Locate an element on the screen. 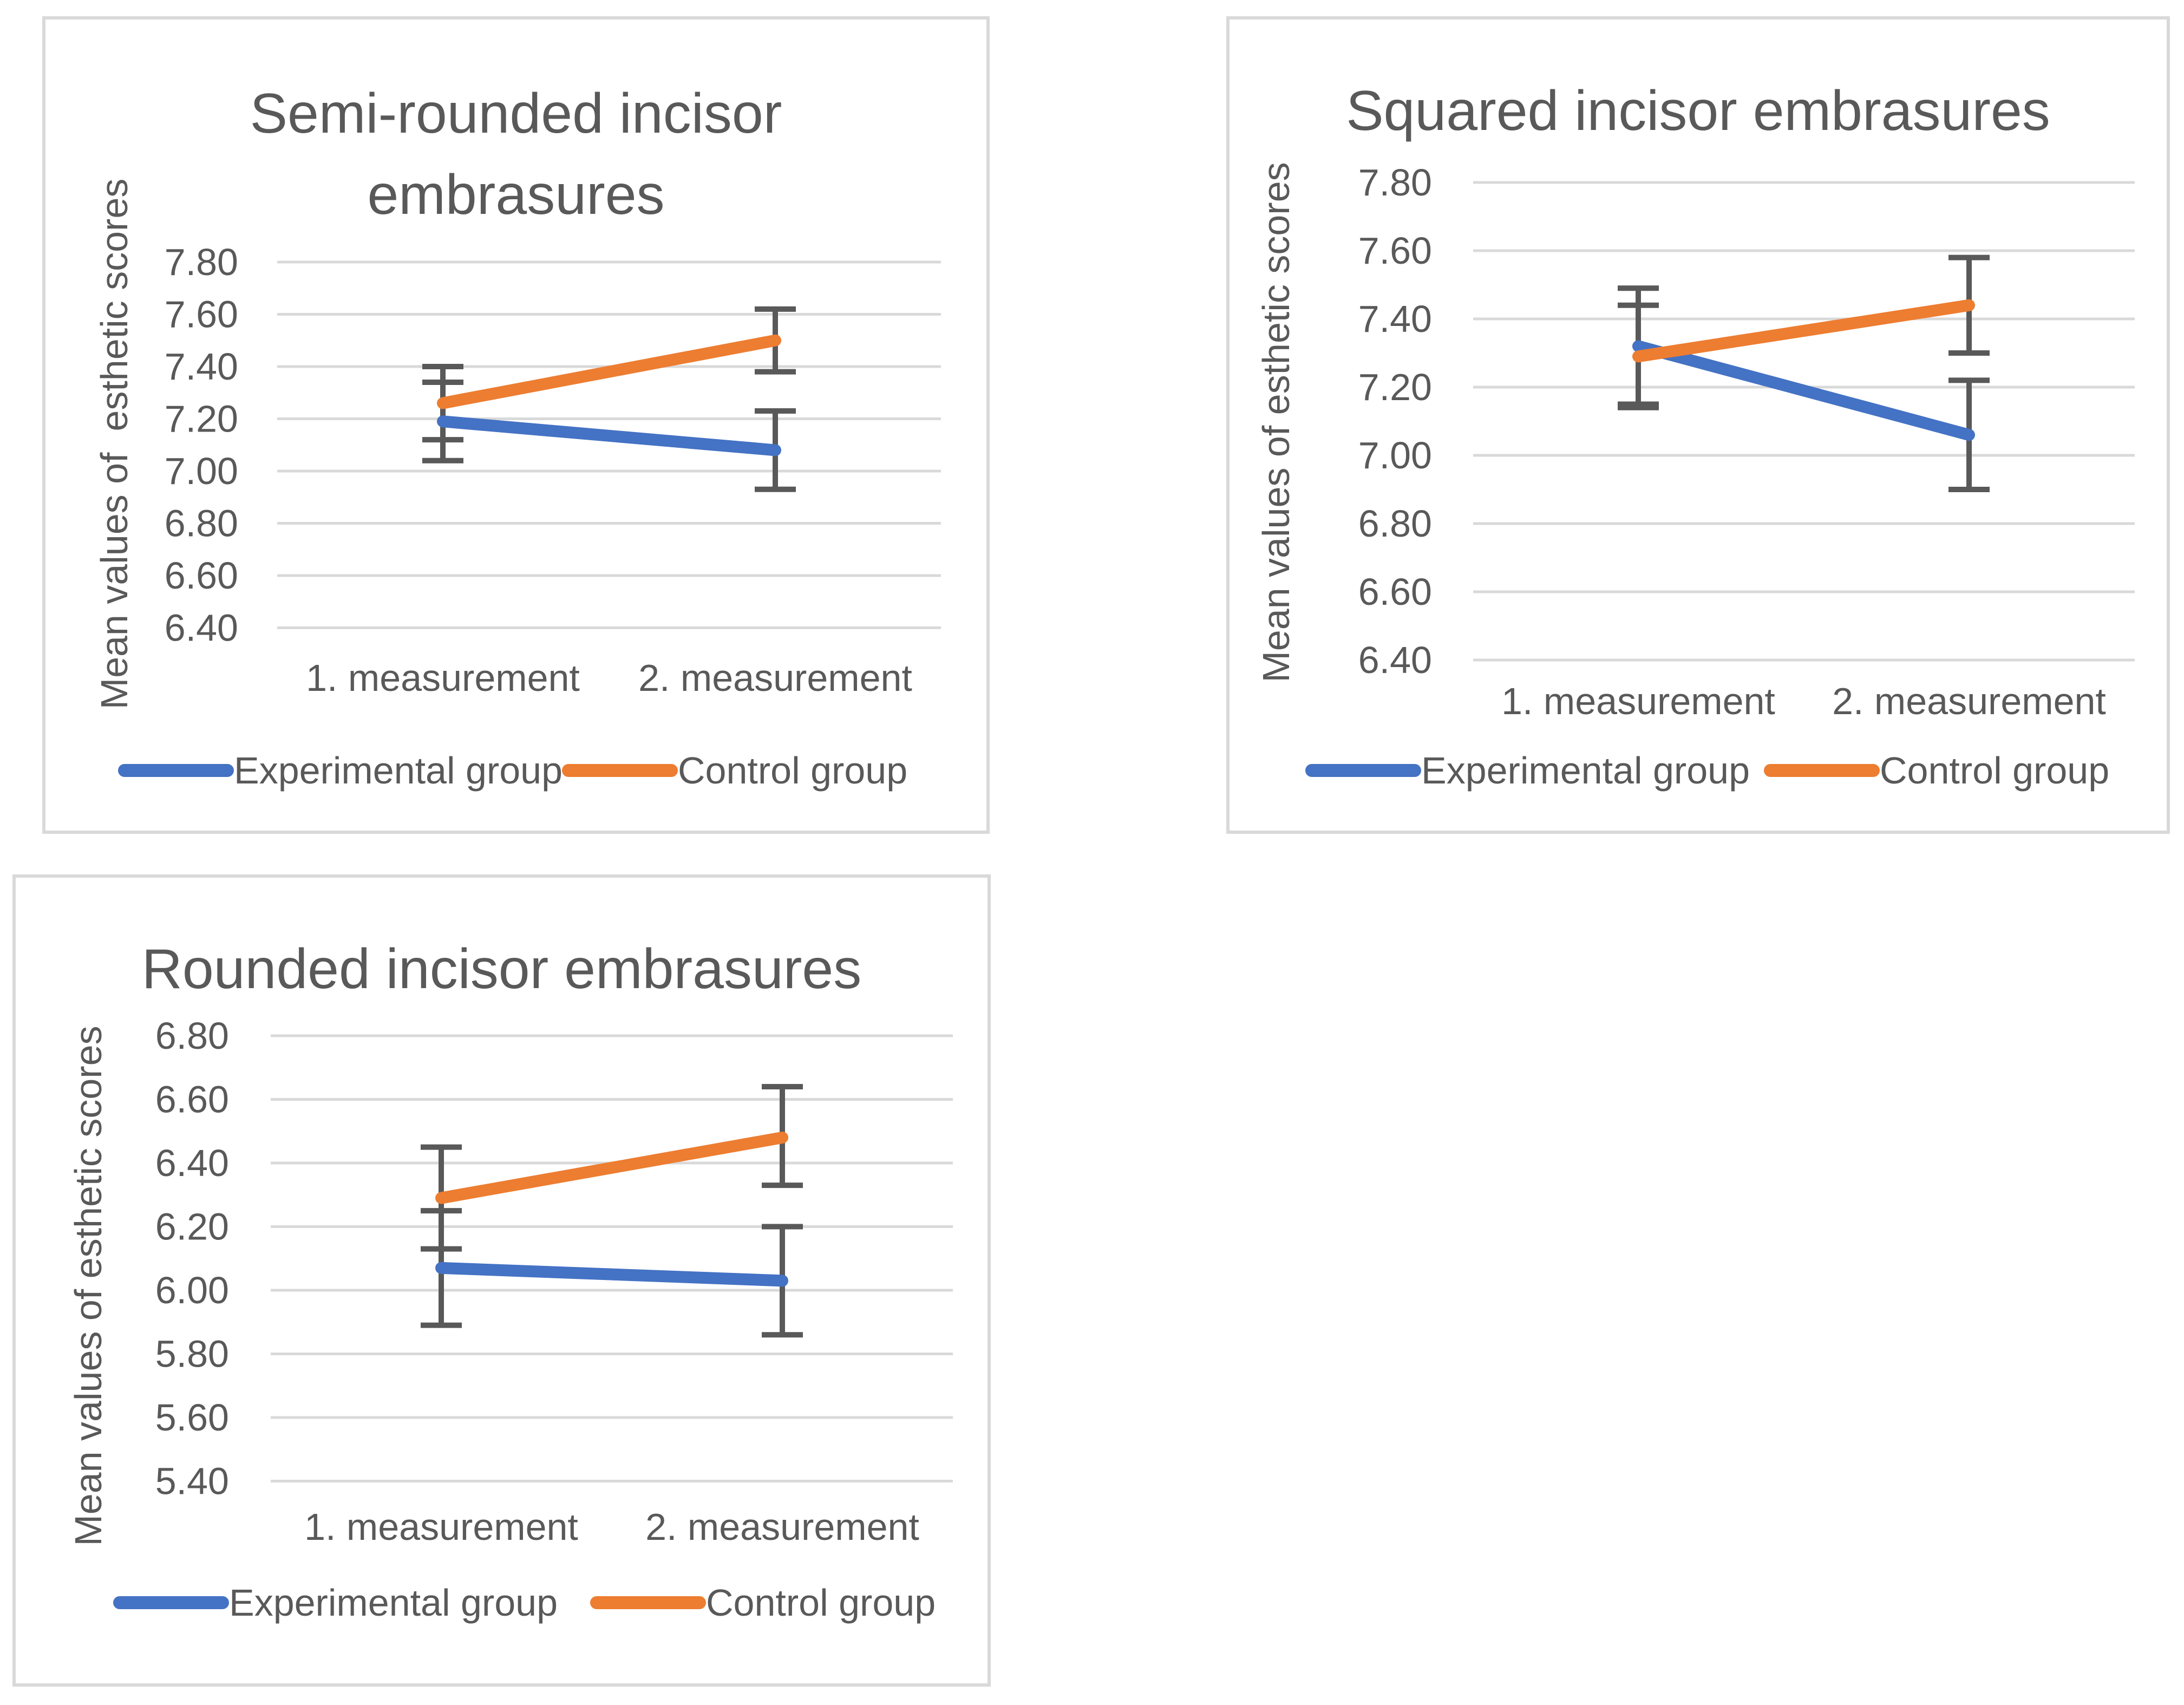 The width and height of the screenshot is (2184, 1705). y-tick-label: 5.40 is located at coordinates (192, 1481).